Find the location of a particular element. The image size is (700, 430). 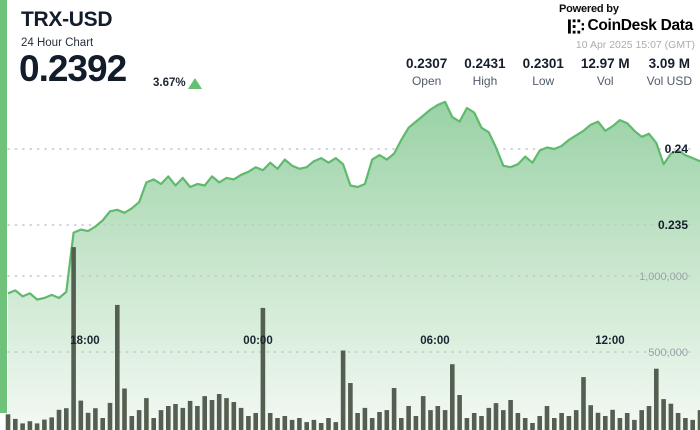

chart-subtitle: 24 Hour Chart is located at coordinates (57, 43).